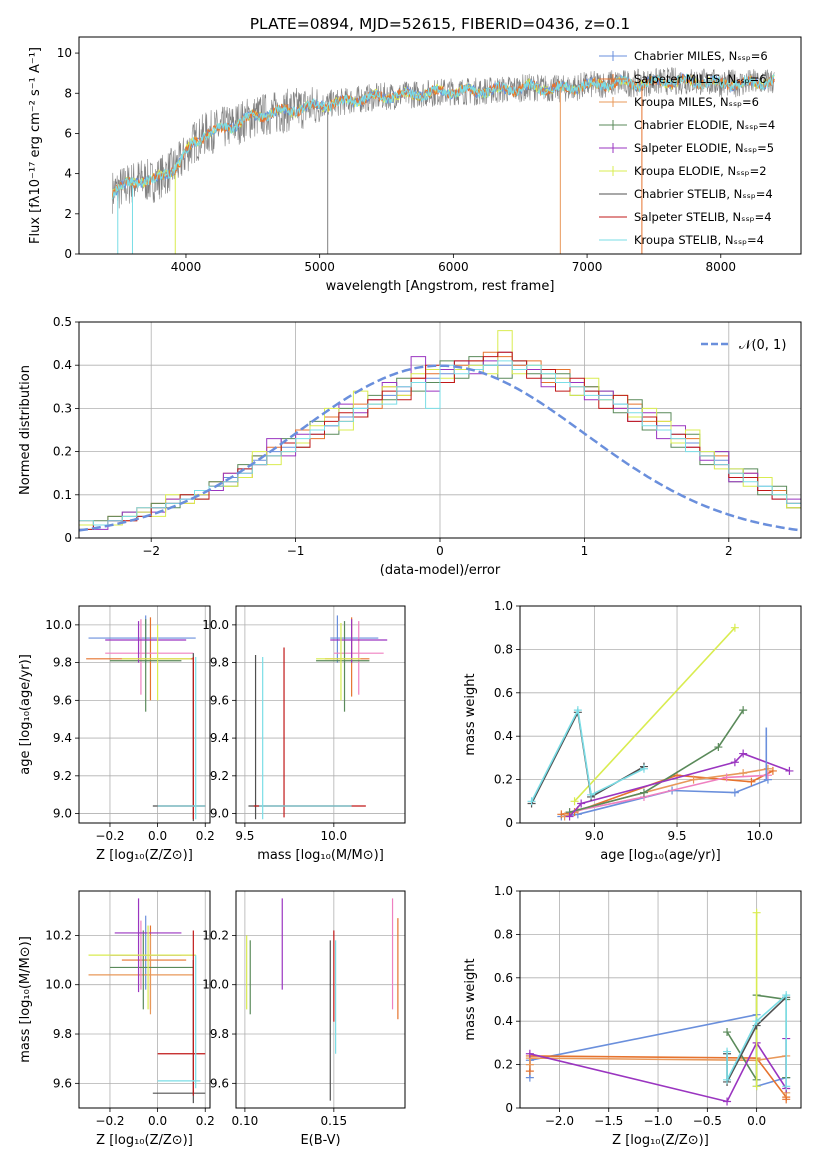 This screenshot has height=1170, width=819. I want to click on histogram-salp_elodie, so click(440, 440).